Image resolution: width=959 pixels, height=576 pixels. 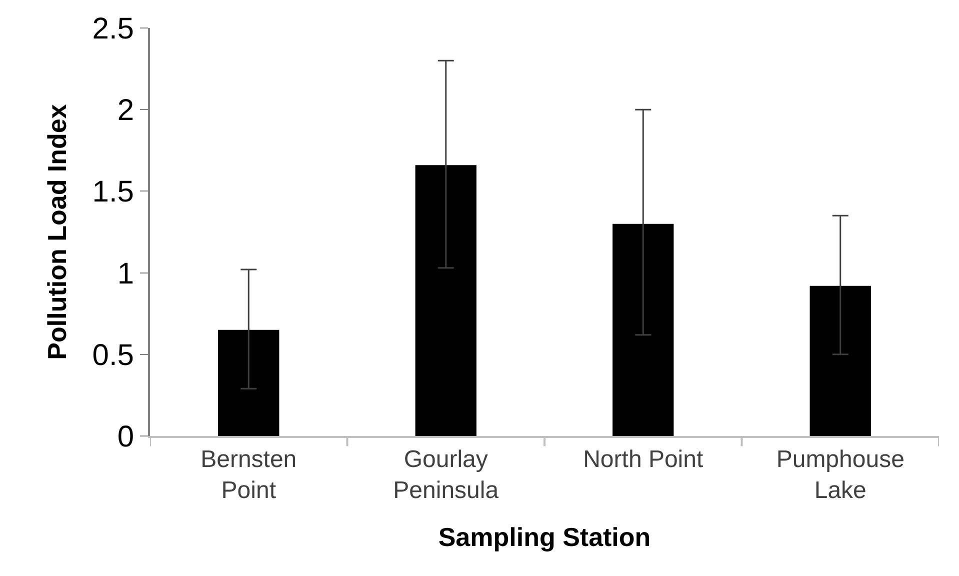 I want to click on y-tick-label: 1.5, so click(x=113, y=192).